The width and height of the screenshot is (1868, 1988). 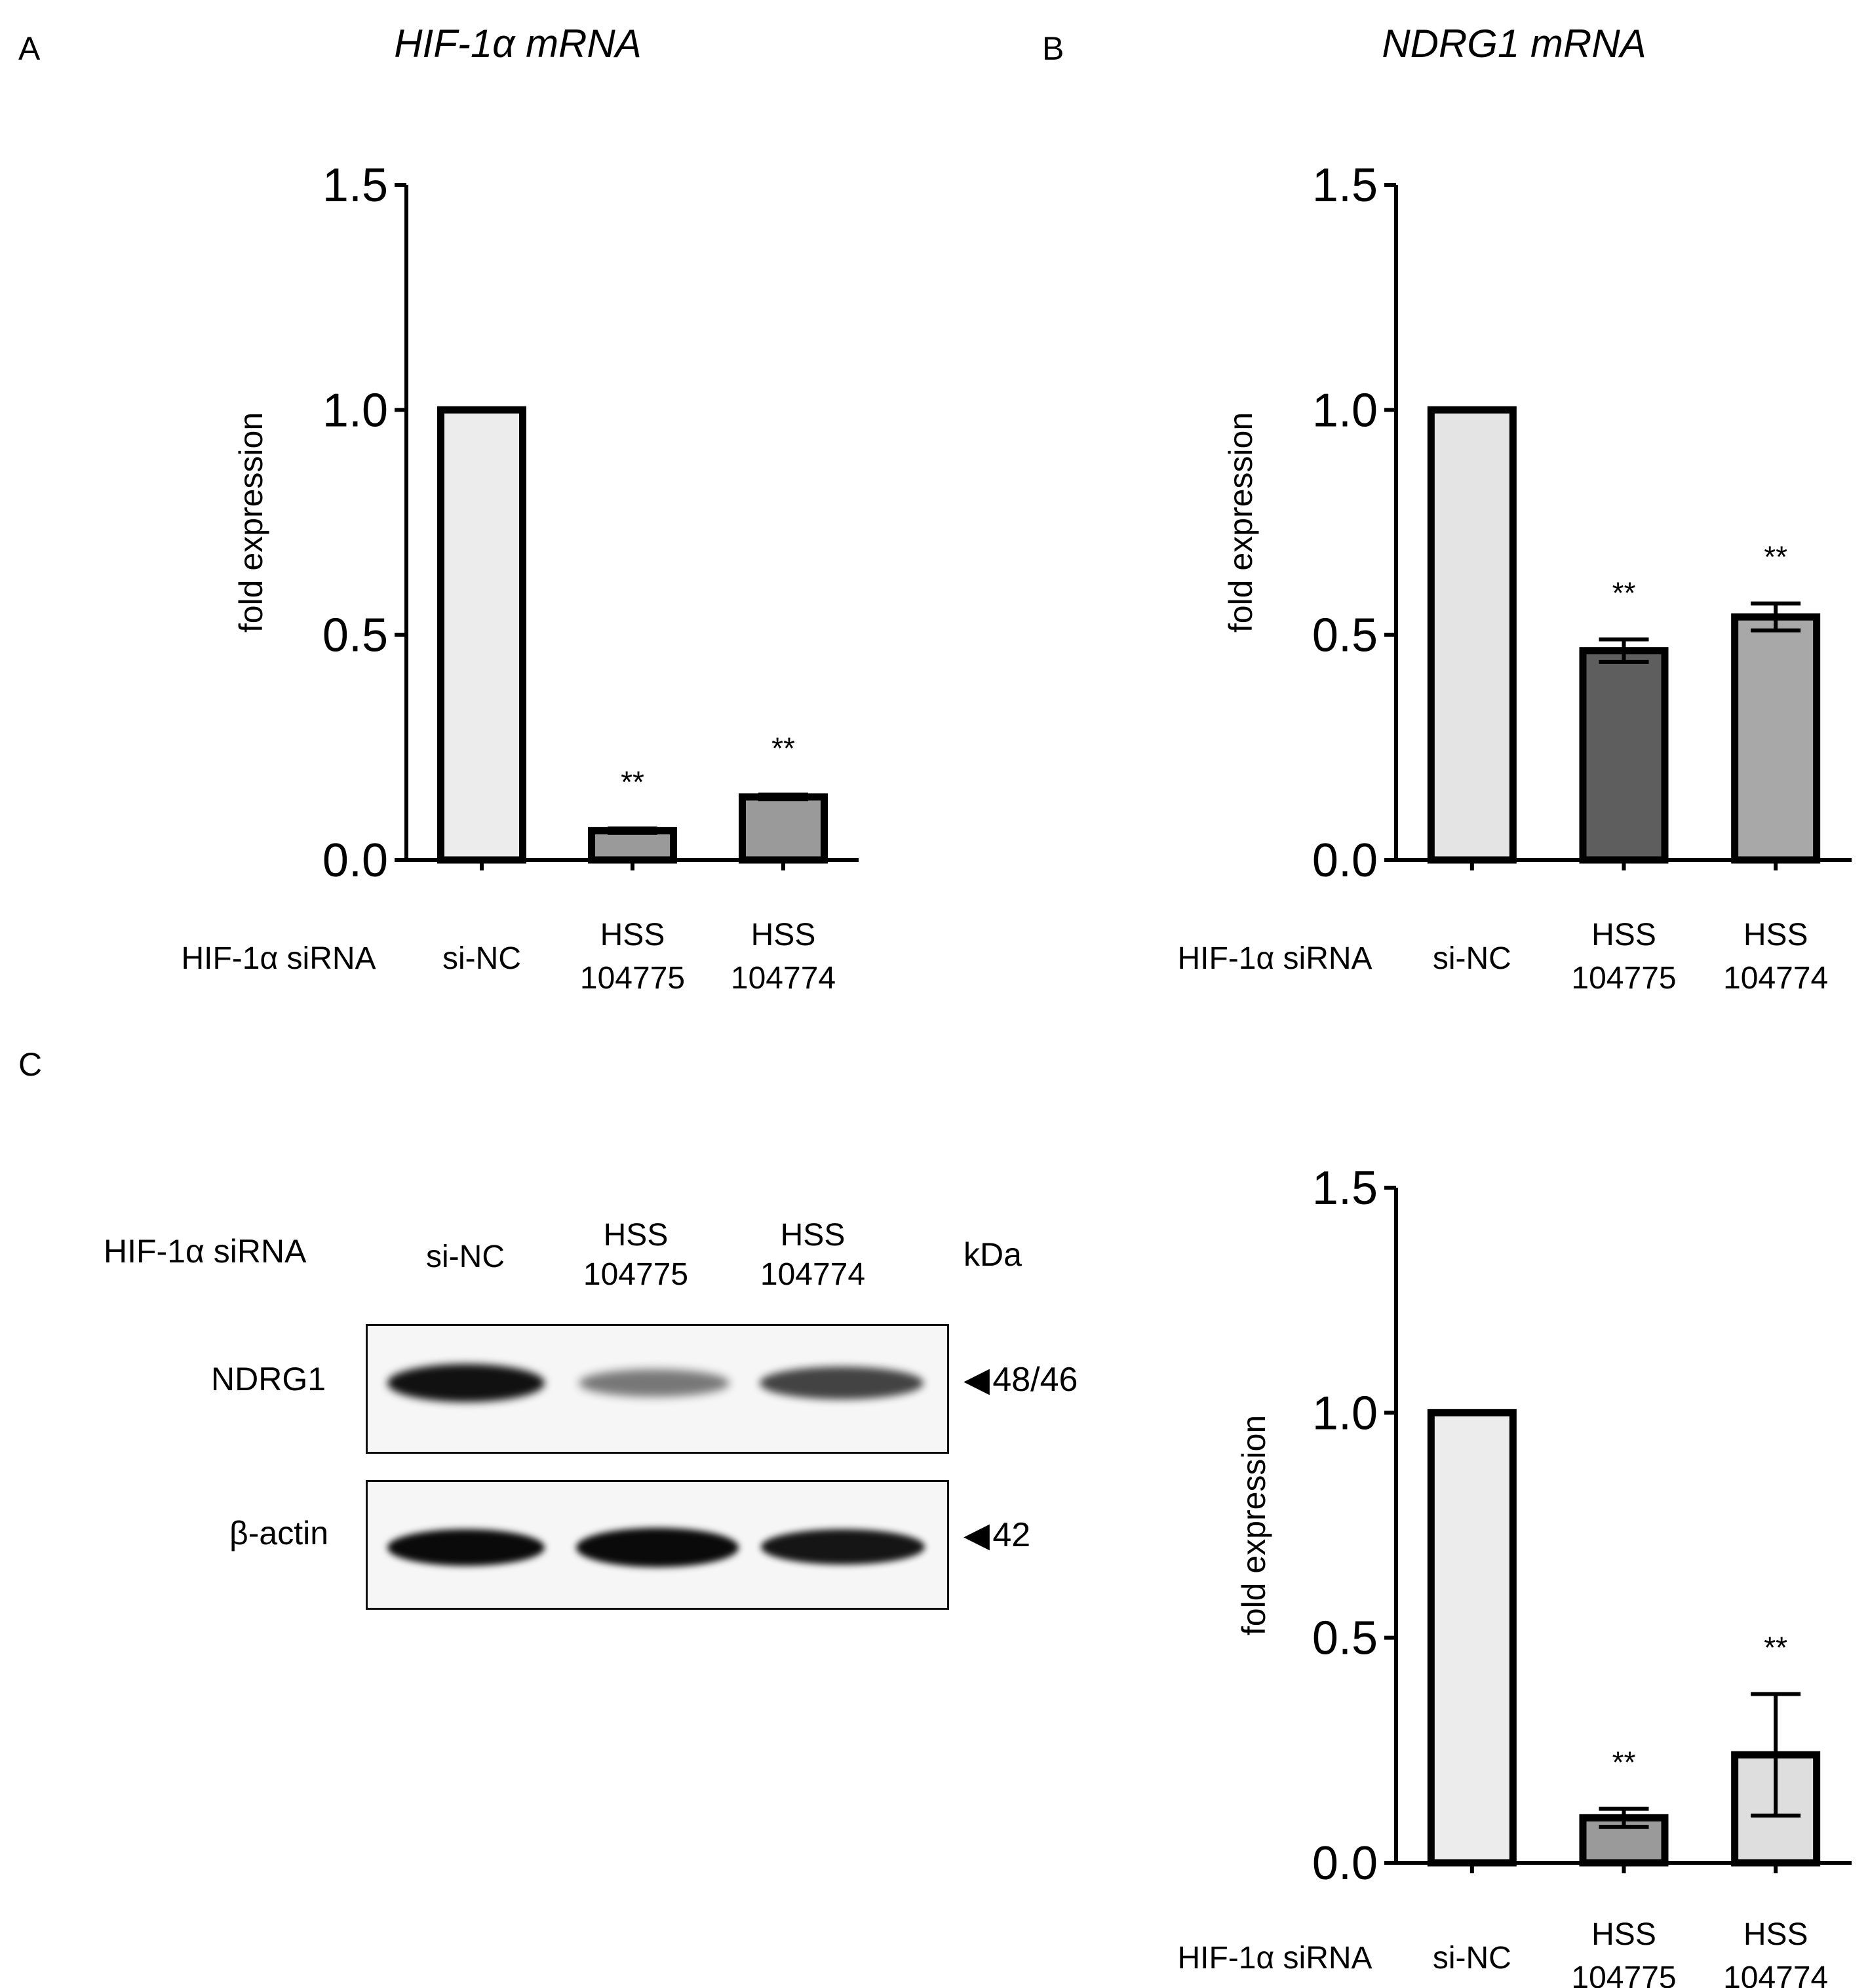 I want to click on chart-a-title: HIF-1α mRNA, so click(x=518, y=44).